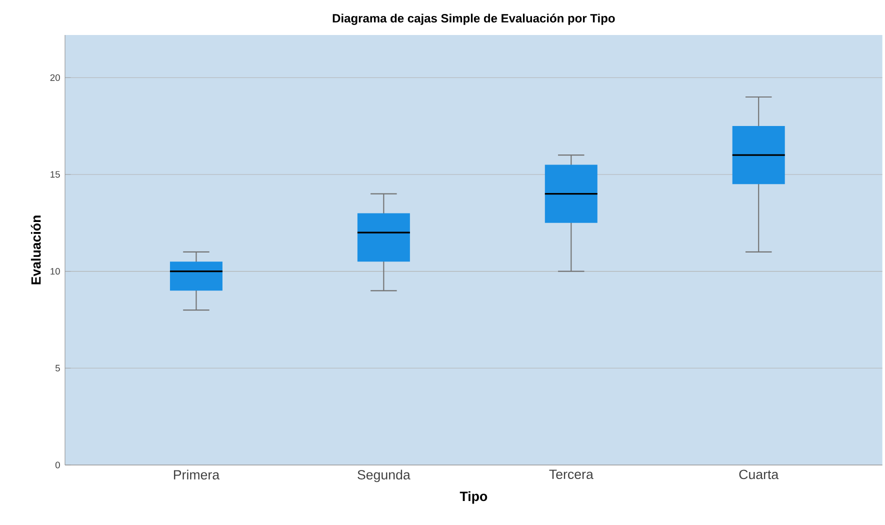 This screenshot has width=885, height=525. I want to click on x-tick-label: Primera, so click(197, 475).